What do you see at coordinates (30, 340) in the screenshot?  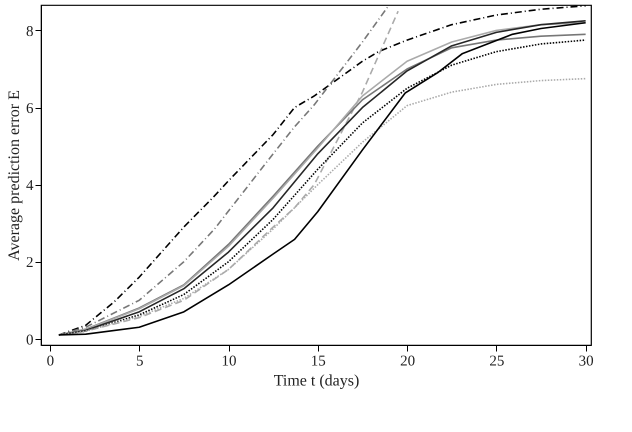 I see `y-tick-label: 0` at bounding box center [30, 340].